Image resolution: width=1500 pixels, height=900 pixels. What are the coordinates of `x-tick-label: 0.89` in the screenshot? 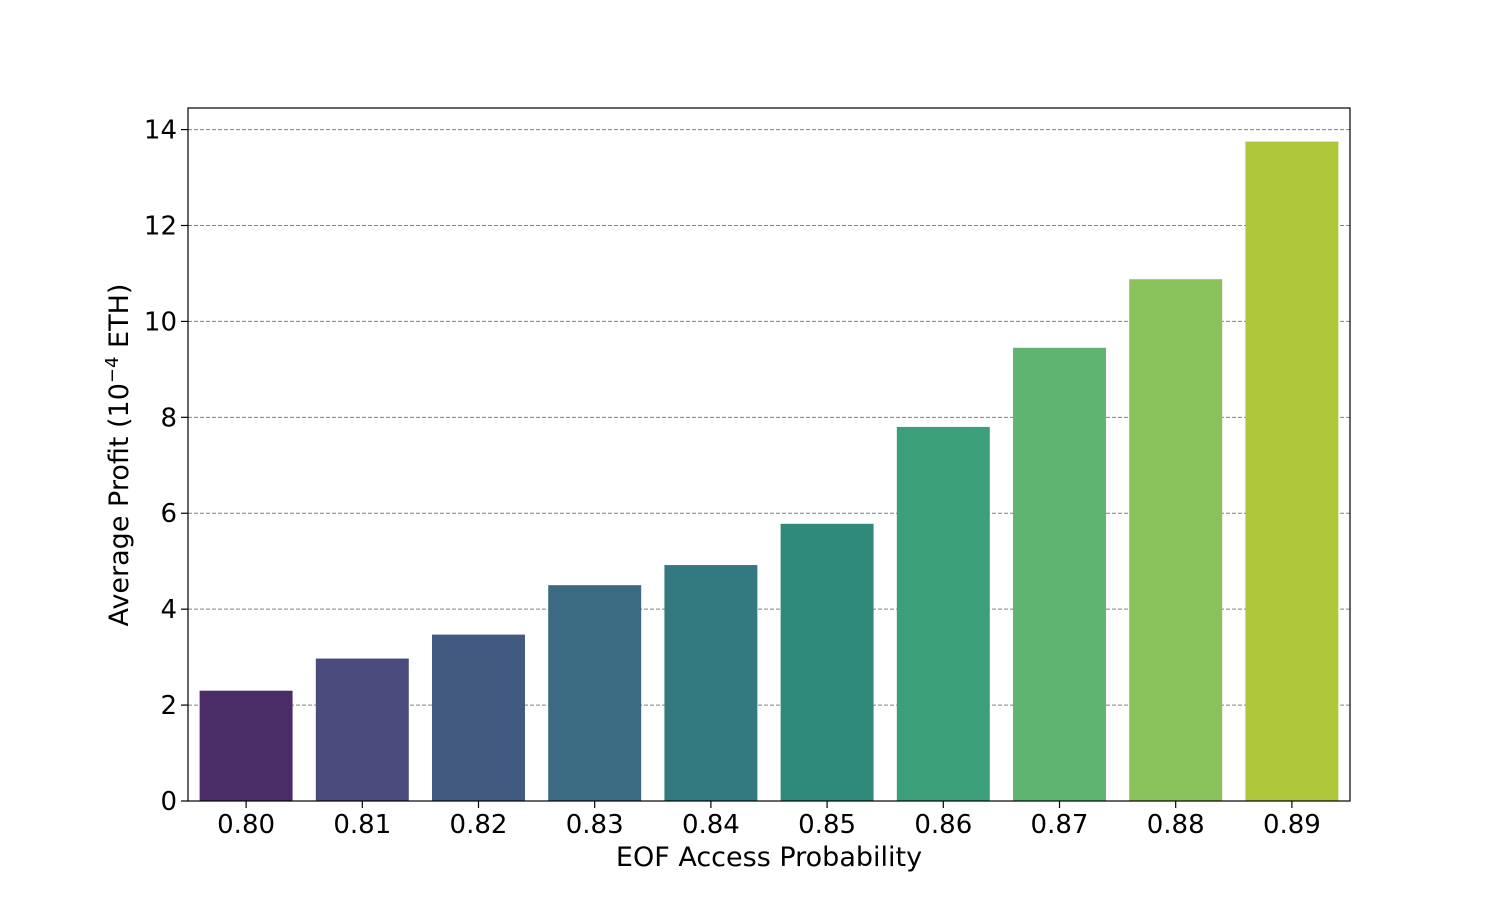 It's located at (1292, 825).